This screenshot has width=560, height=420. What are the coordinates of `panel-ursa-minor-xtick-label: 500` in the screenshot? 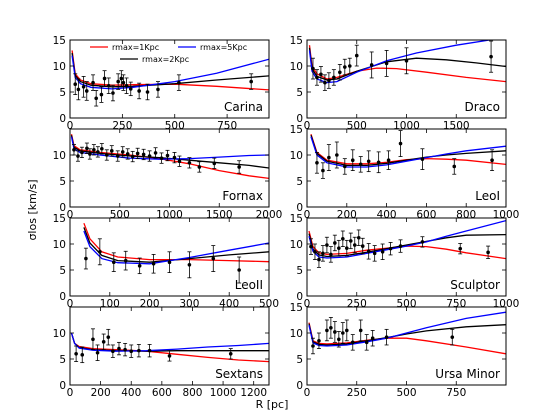 It's located at (406, 393).